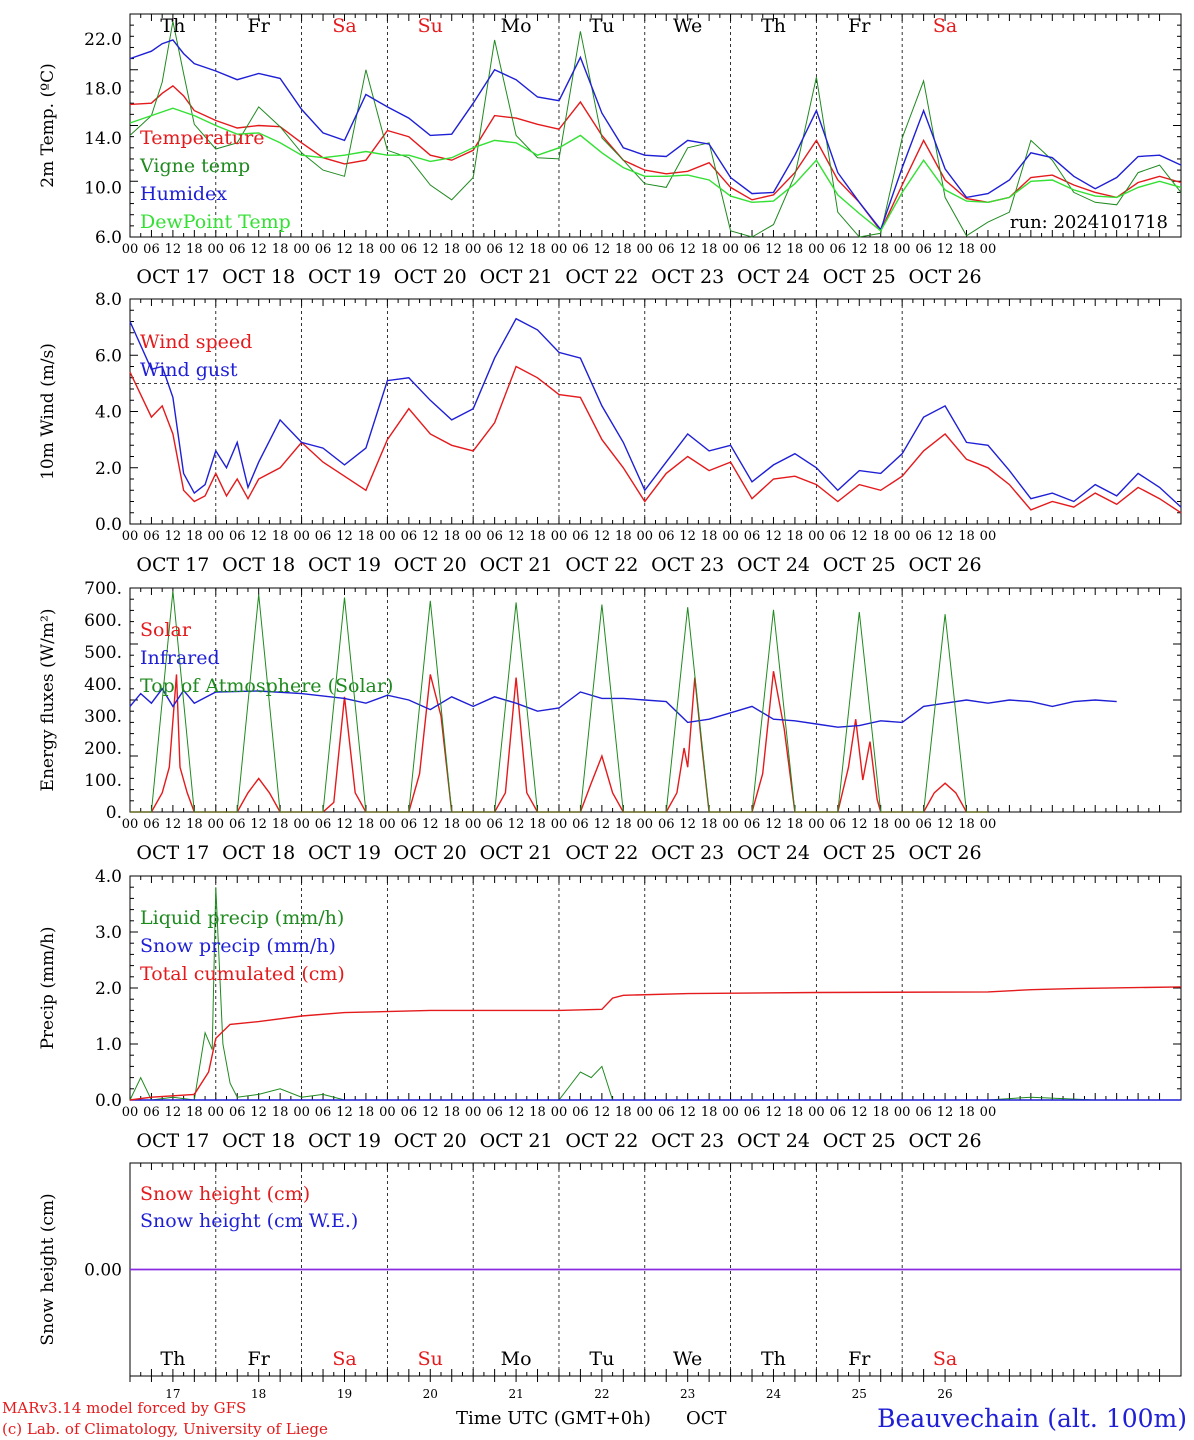 Image resolution: width=1194 pixels, height=1440 pixels. Describe the element at coordinates (516, 565) in the screenshot. I see `date-label: OCT 21` at that location.